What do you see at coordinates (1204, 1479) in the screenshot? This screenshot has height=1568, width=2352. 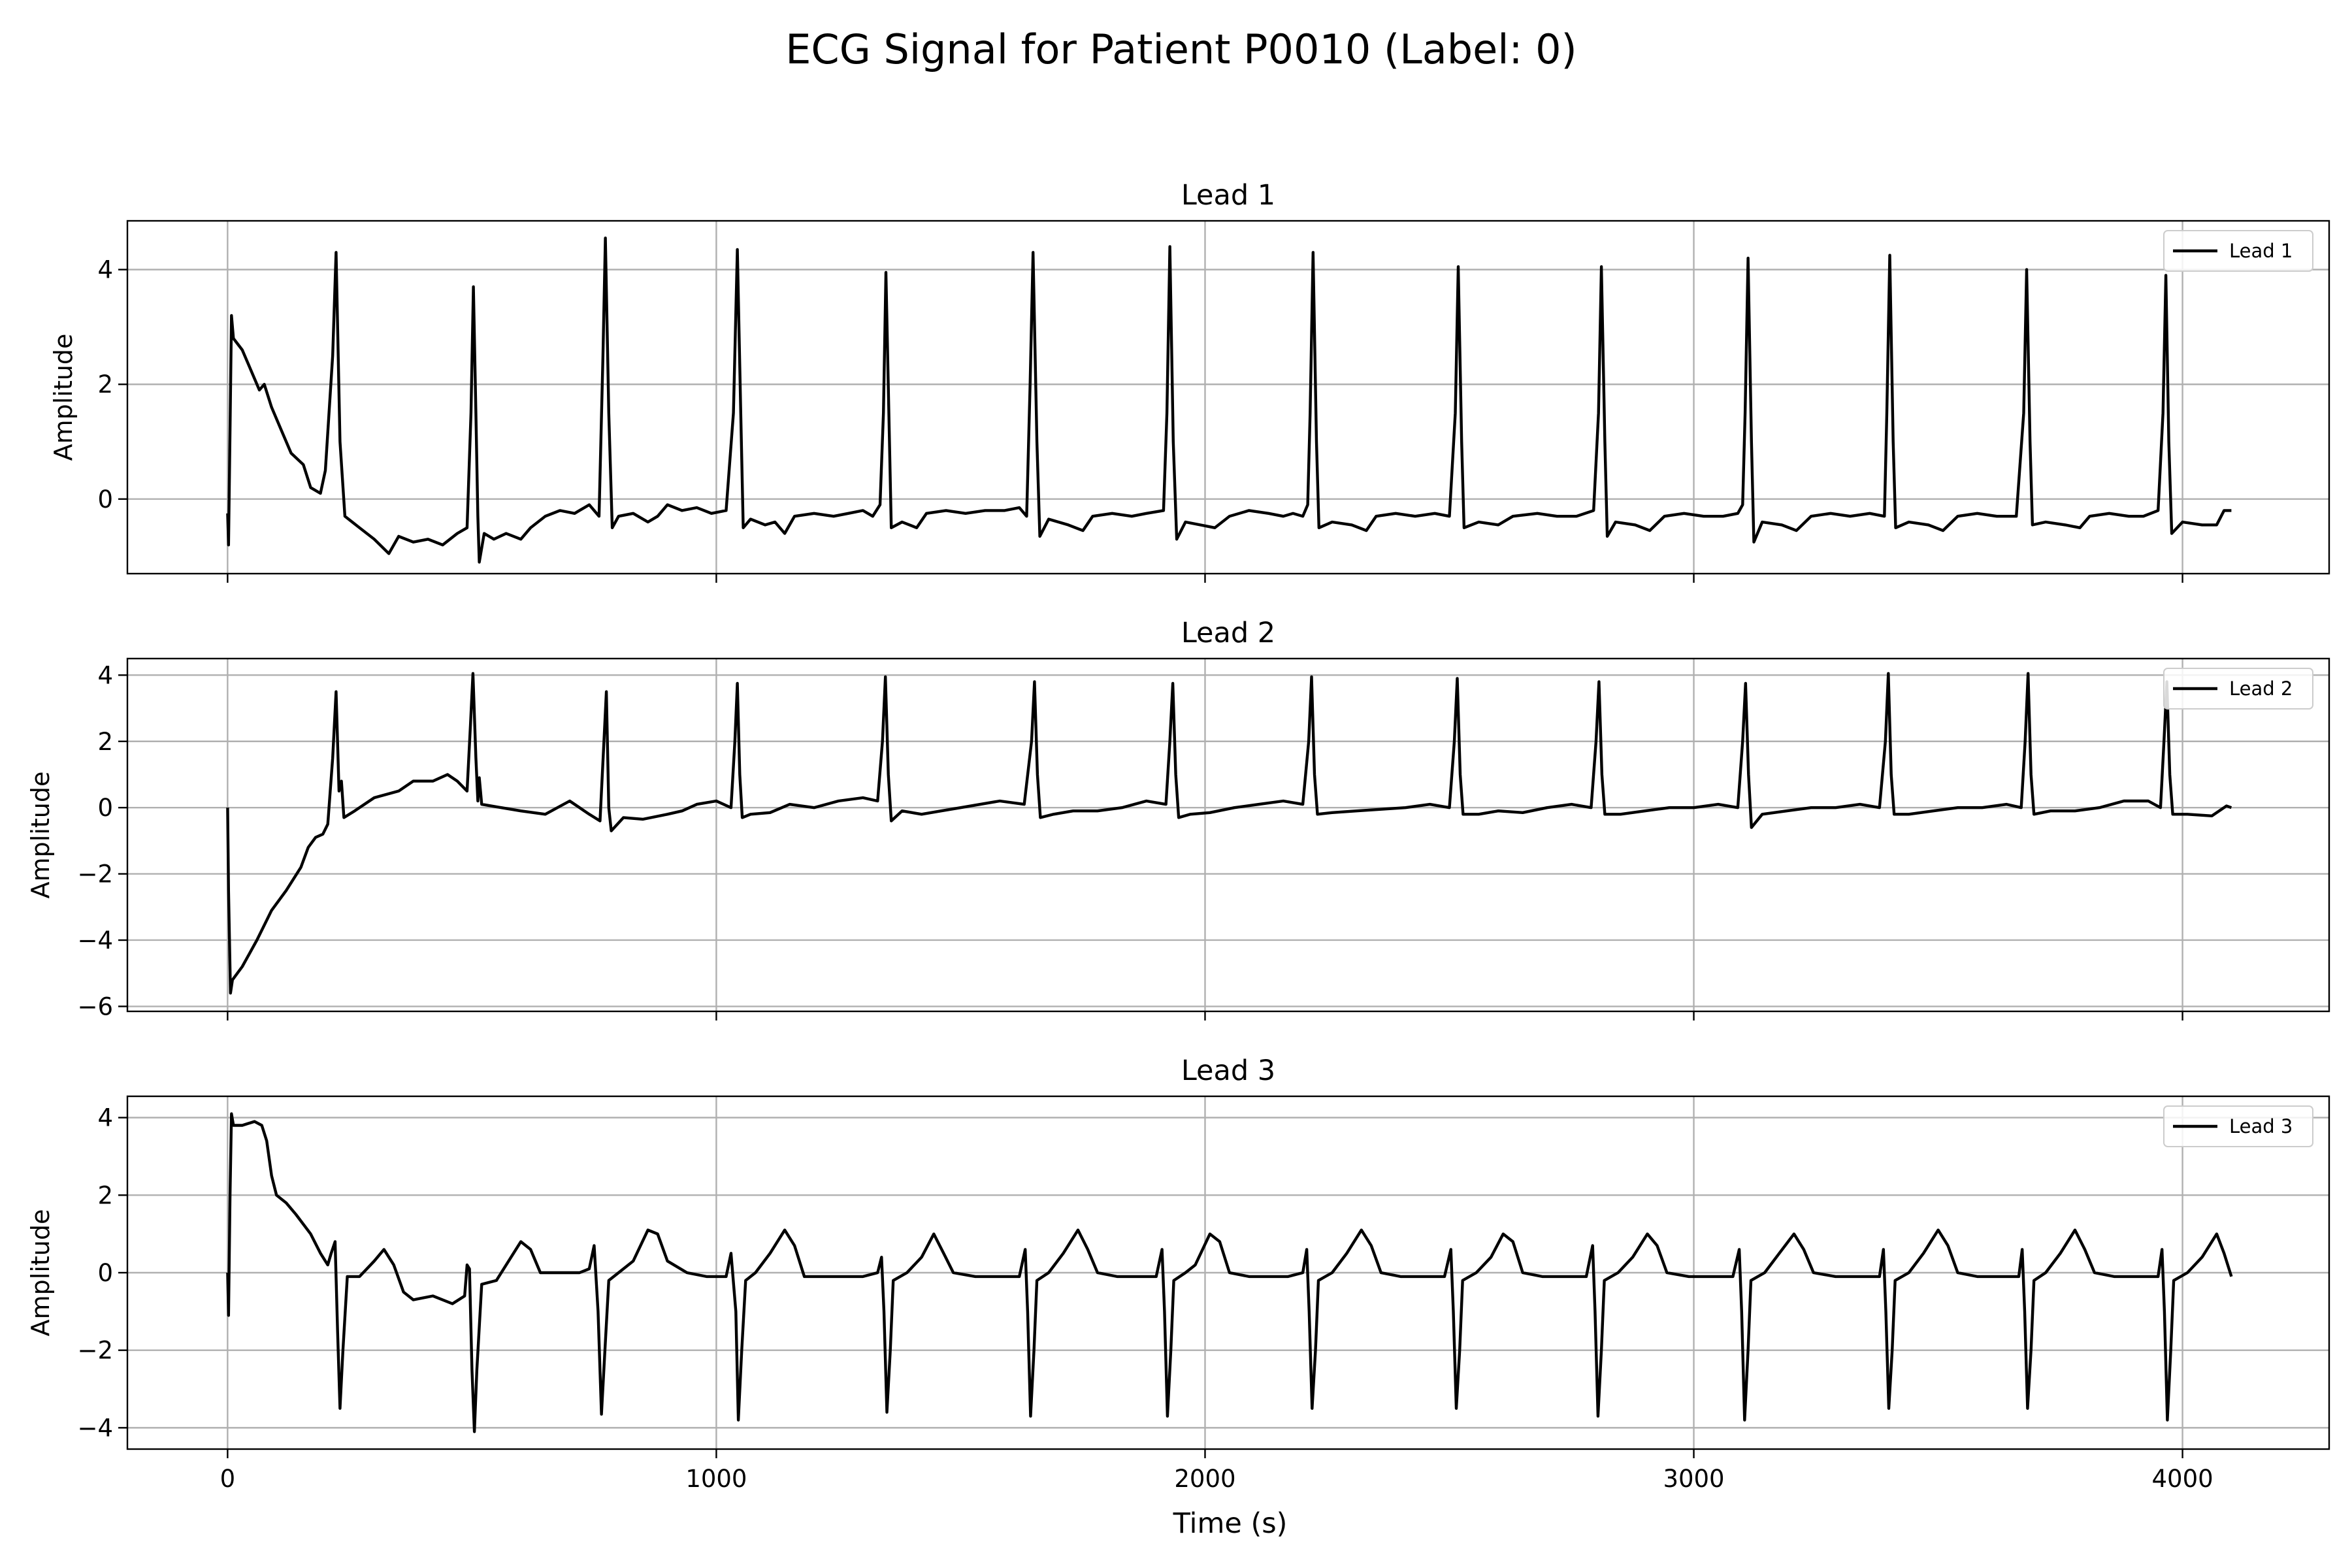 I see `x-tick-label: 2000` at bounding box center [1204, 1479].